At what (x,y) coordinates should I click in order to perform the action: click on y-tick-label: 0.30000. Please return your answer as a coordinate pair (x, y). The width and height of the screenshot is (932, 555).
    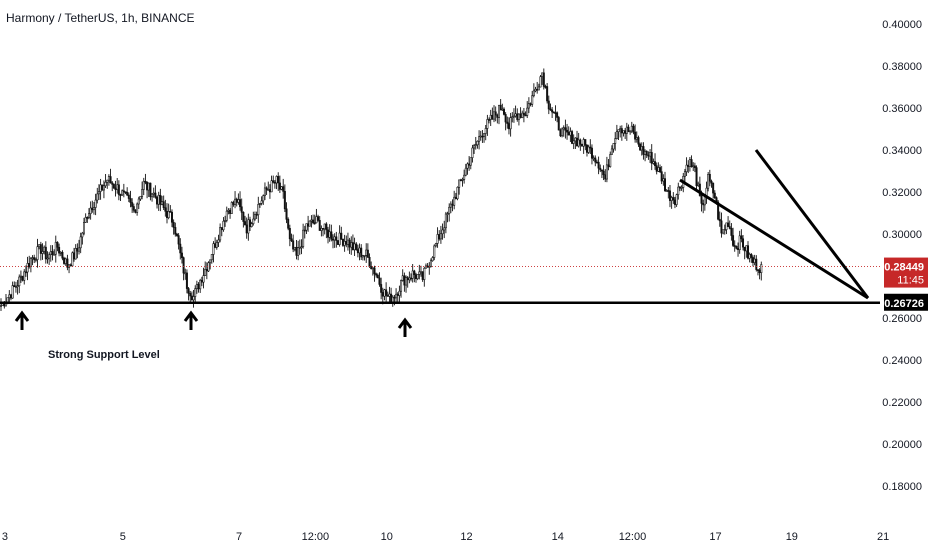
    Looking at the image, I should click on (902, 235).